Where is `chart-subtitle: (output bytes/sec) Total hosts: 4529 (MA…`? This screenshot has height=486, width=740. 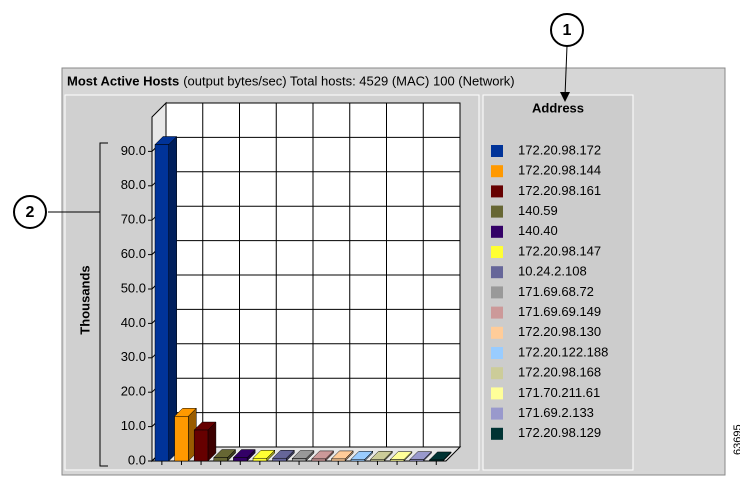
chart-subtitle: (output bytes/sec) Total hosts: 4529 (MA… is located at coordinates (348, 80).